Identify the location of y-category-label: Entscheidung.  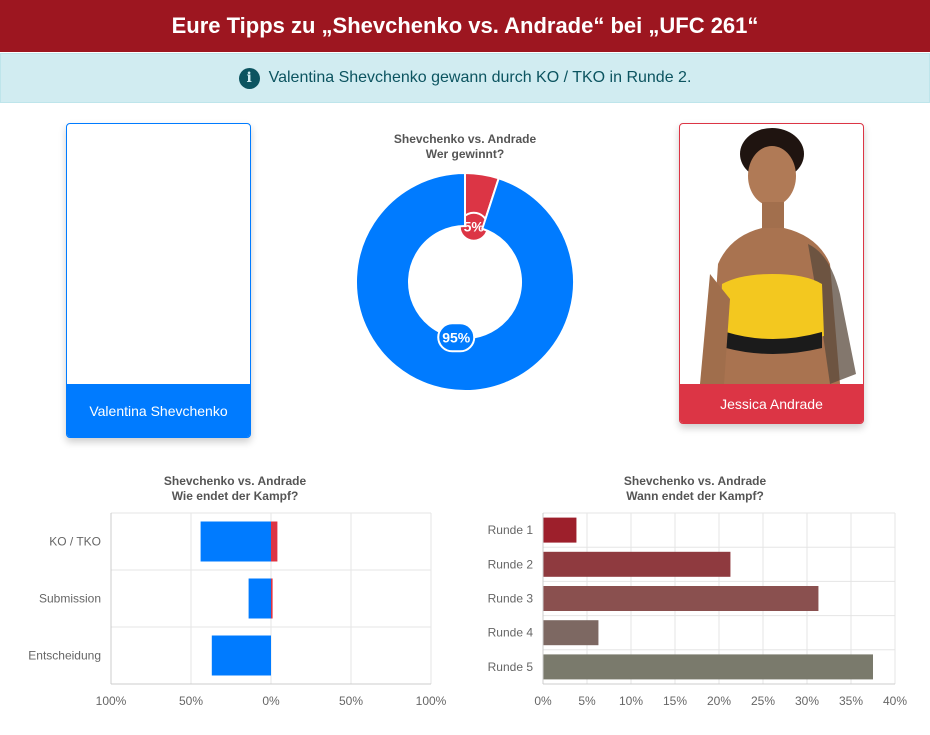
(64, 656).